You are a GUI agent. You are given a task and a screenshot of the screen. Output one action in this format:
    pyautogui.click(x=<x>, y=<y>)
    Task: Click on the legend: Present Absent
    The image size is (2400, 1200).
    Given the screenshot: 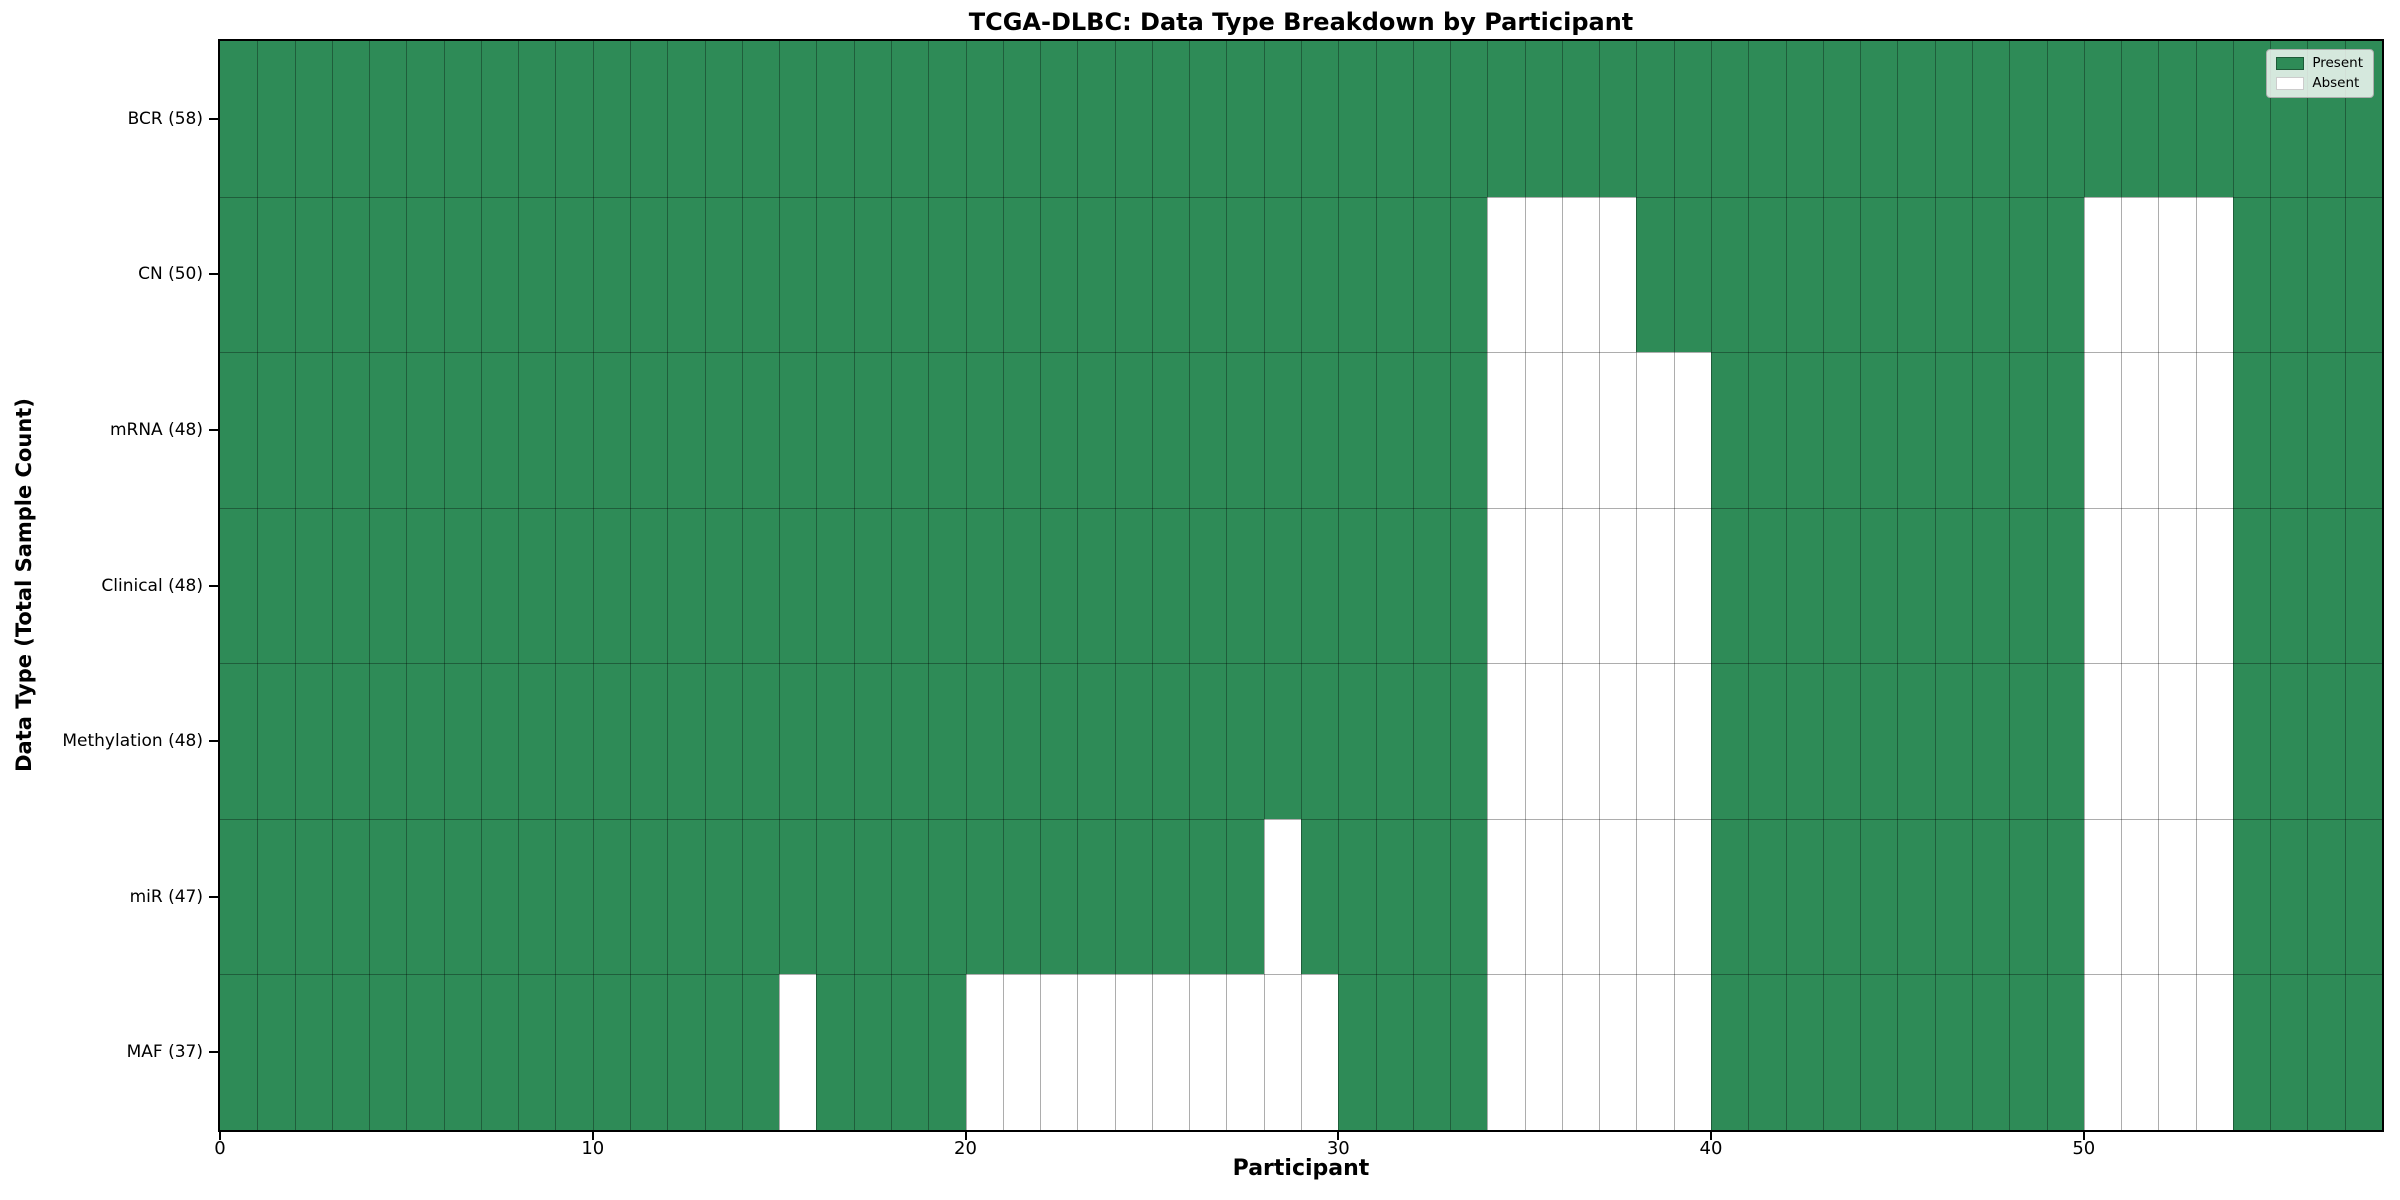 What is the action you would take?
    pyautogui.click(x=2320, y=73)
    